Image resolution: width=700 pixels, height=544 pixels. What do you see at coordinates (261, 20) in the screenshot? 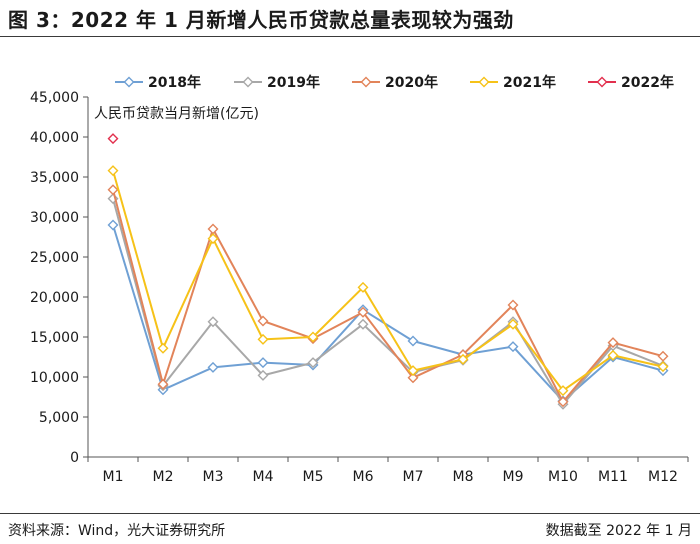
I see `chart-title: 图 3：2022 年 1 月新增人民币贷款总量表现较为强劲` at bounding box center [261, 20].